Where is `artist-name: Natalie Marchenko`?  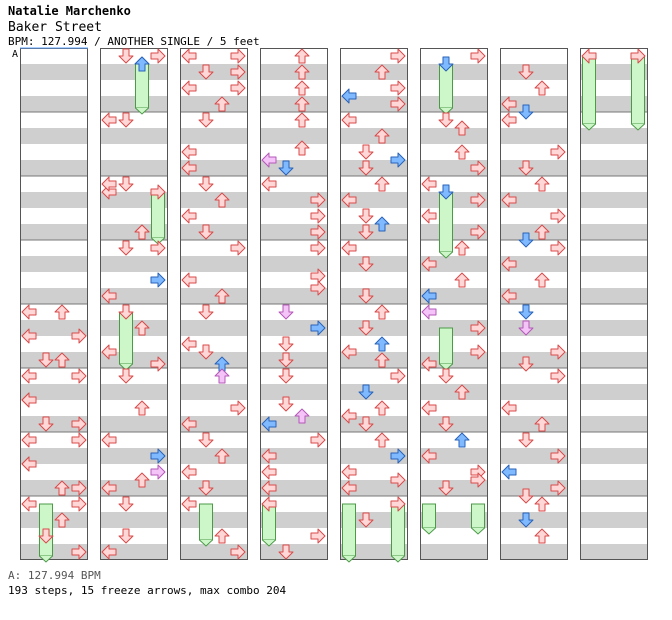
artist-name: Natalie Marchenko is located at coordinates (69, 11).